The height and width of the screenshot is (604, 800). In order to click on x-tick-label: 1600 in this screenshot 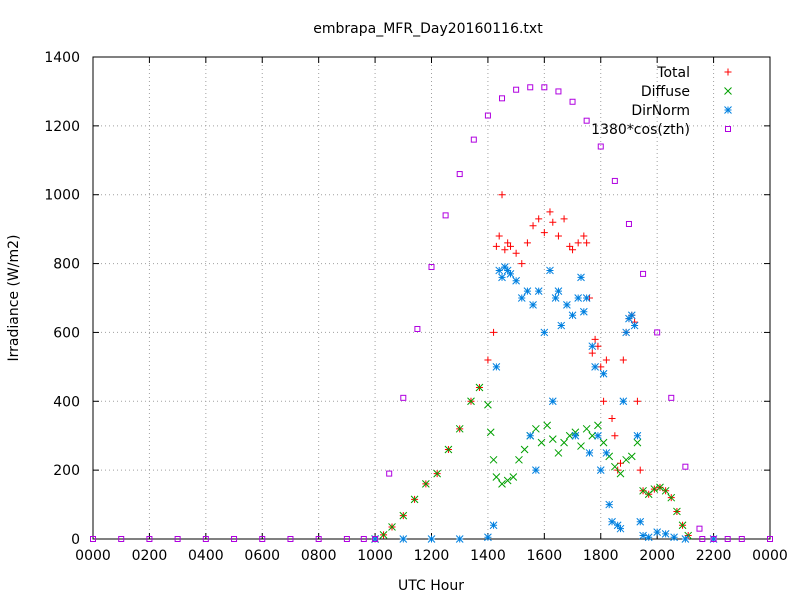, I will do `click(545, 556)`.